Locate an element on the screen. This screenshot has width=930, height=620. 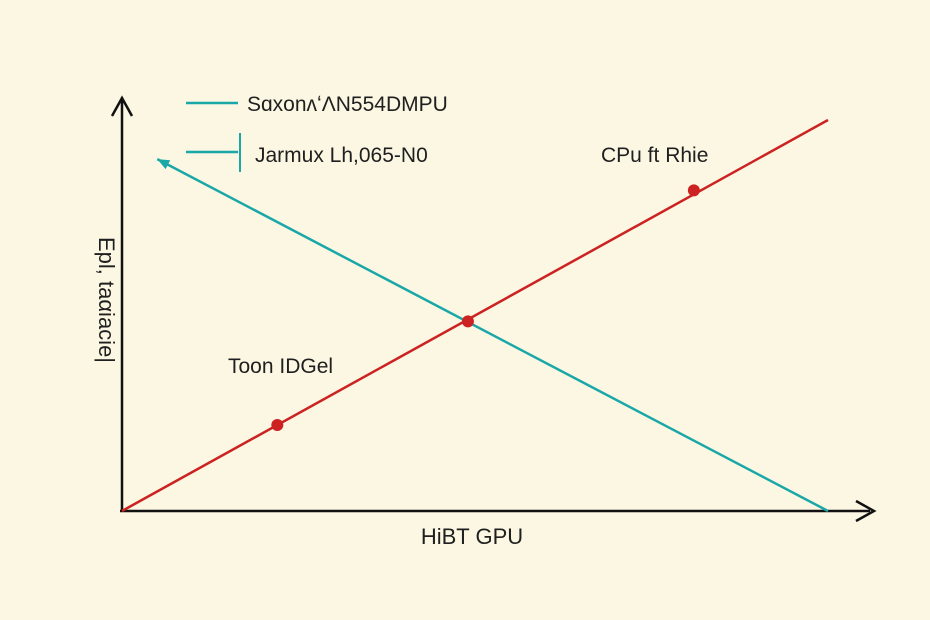
x-axis-arrow is located at coordinates (866, 511).